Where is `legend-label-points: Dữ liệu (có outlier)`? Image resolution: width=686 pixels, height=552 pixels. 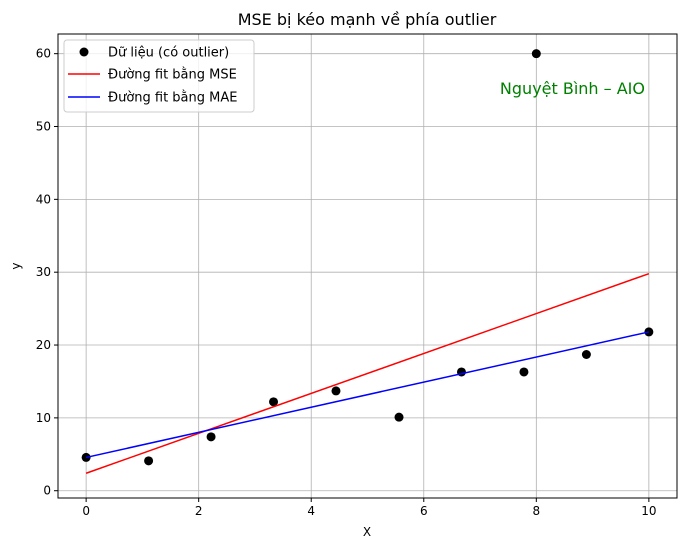
legend-label-points: Dữ liệu (có outlier) is located at coordinates (168, 53).